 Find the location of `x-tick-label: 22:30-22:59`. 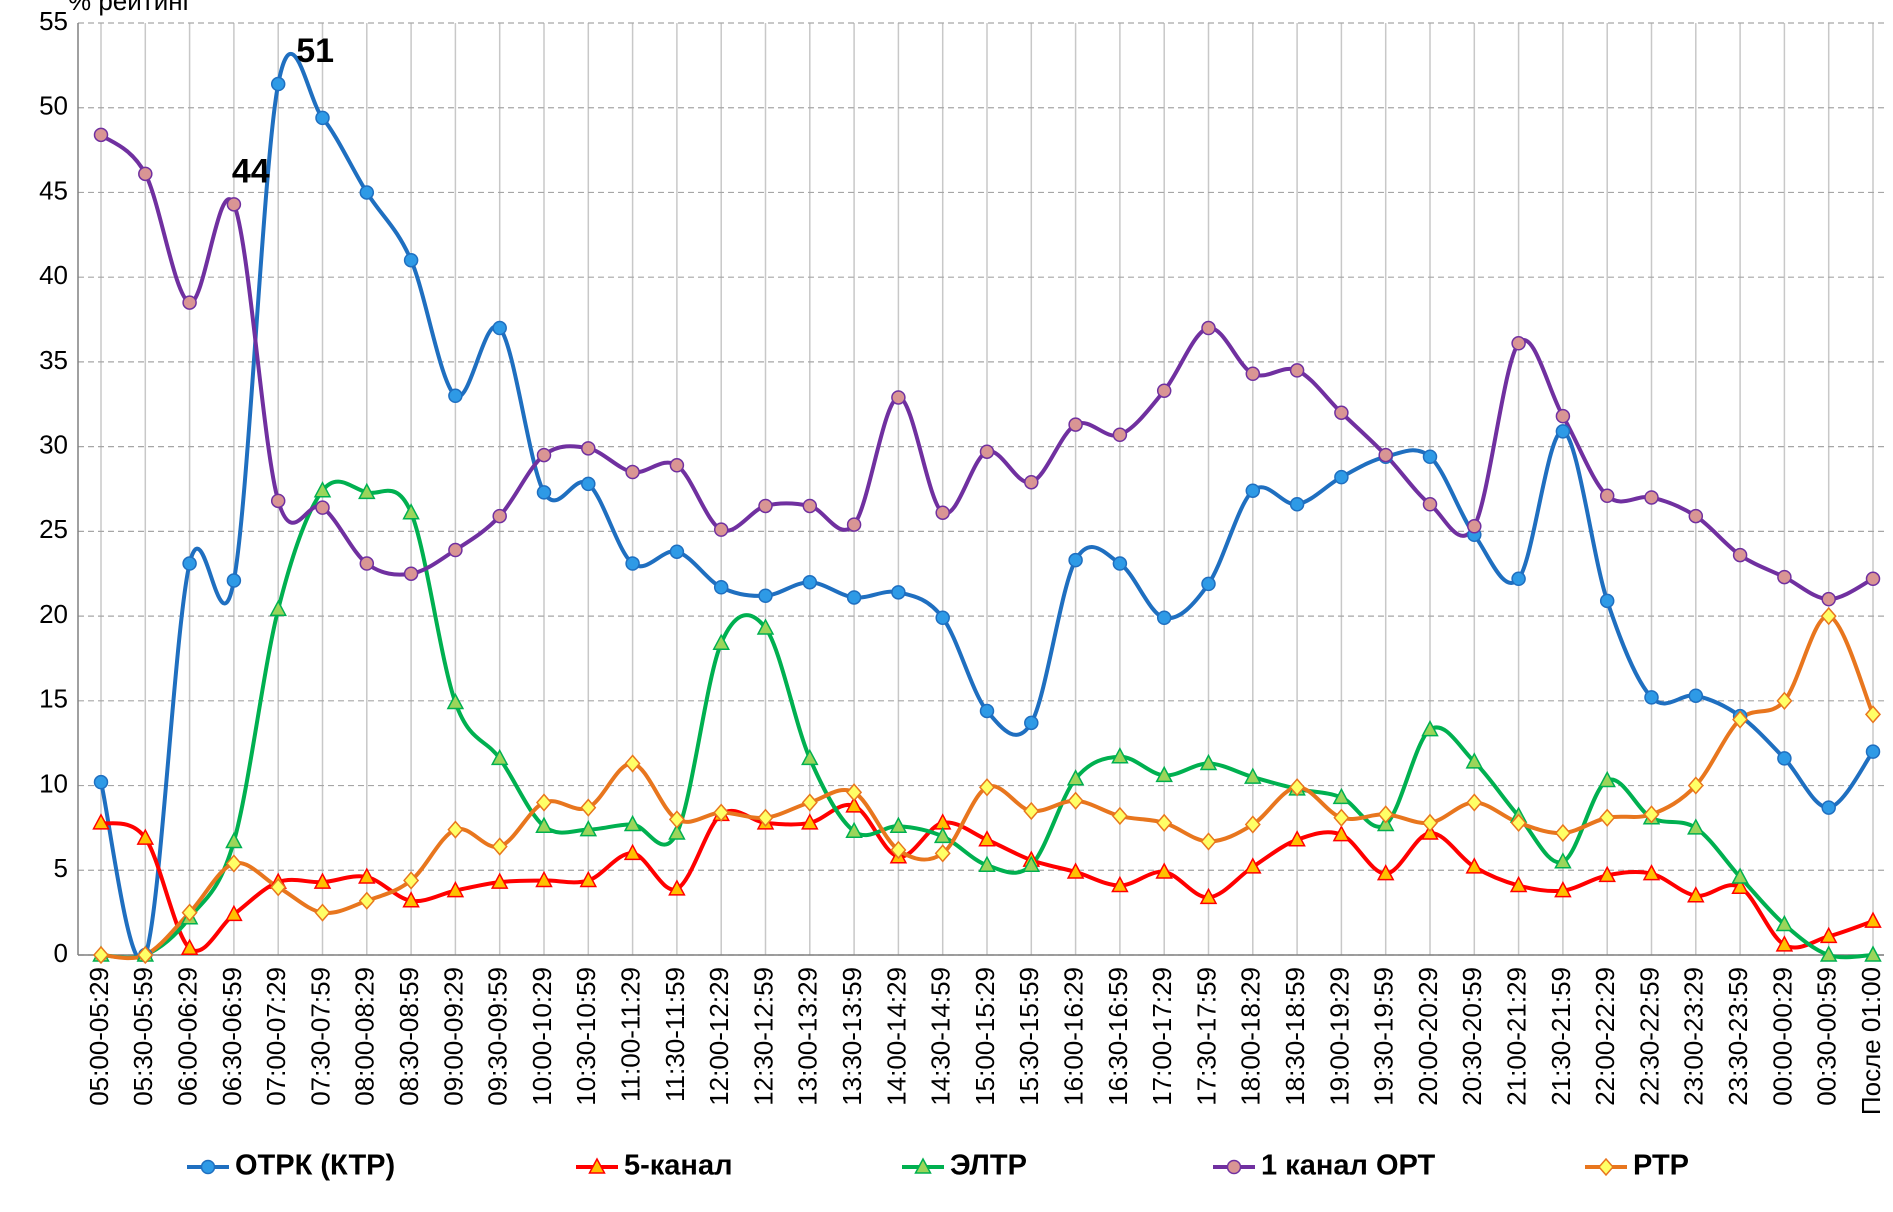

x-tick-label: 22:30-22:59 is located at coordinates (1649, 1036).